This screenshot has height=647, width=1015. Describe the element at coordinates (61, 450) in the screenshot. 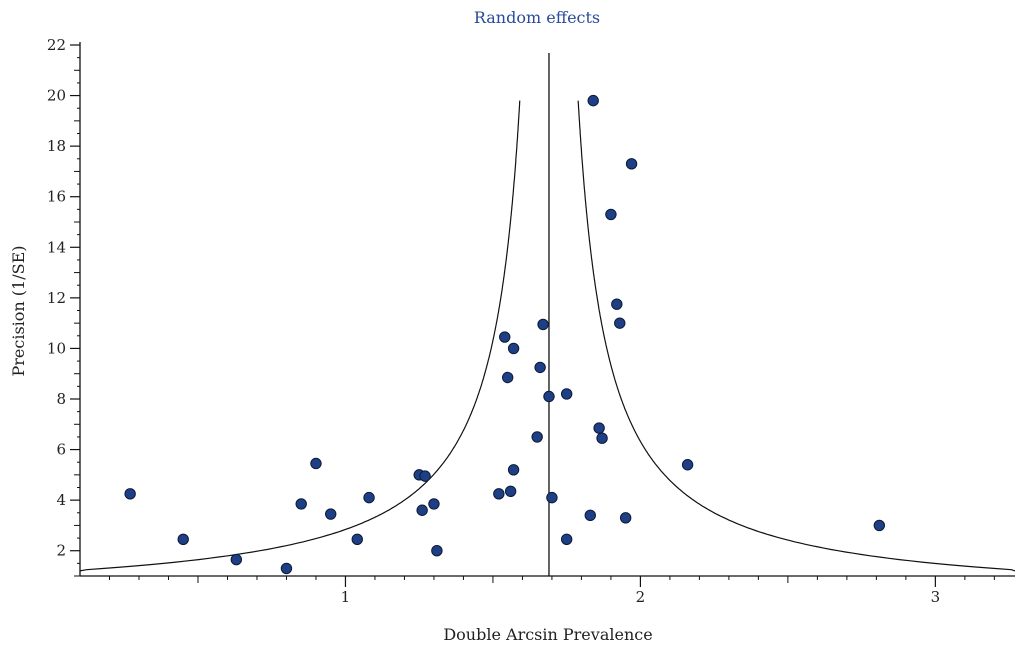

I see `y-tick-label: 6` at that location.